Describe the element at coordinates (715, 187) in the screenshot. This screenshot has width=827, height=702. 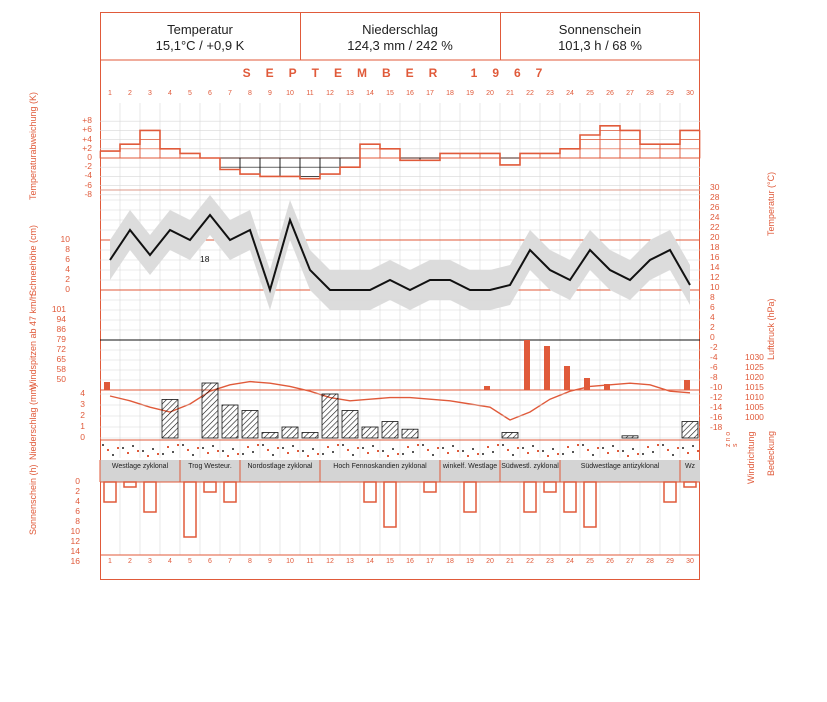
I see `temperature-tick: 30` at that location.